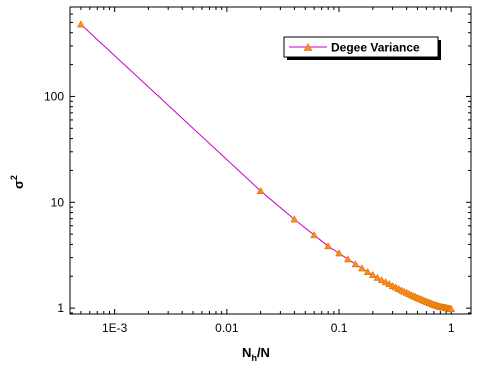 The width and height of the screenshot is (482, 367). I want to click on x-tick-label: 1, so click(451, 328).